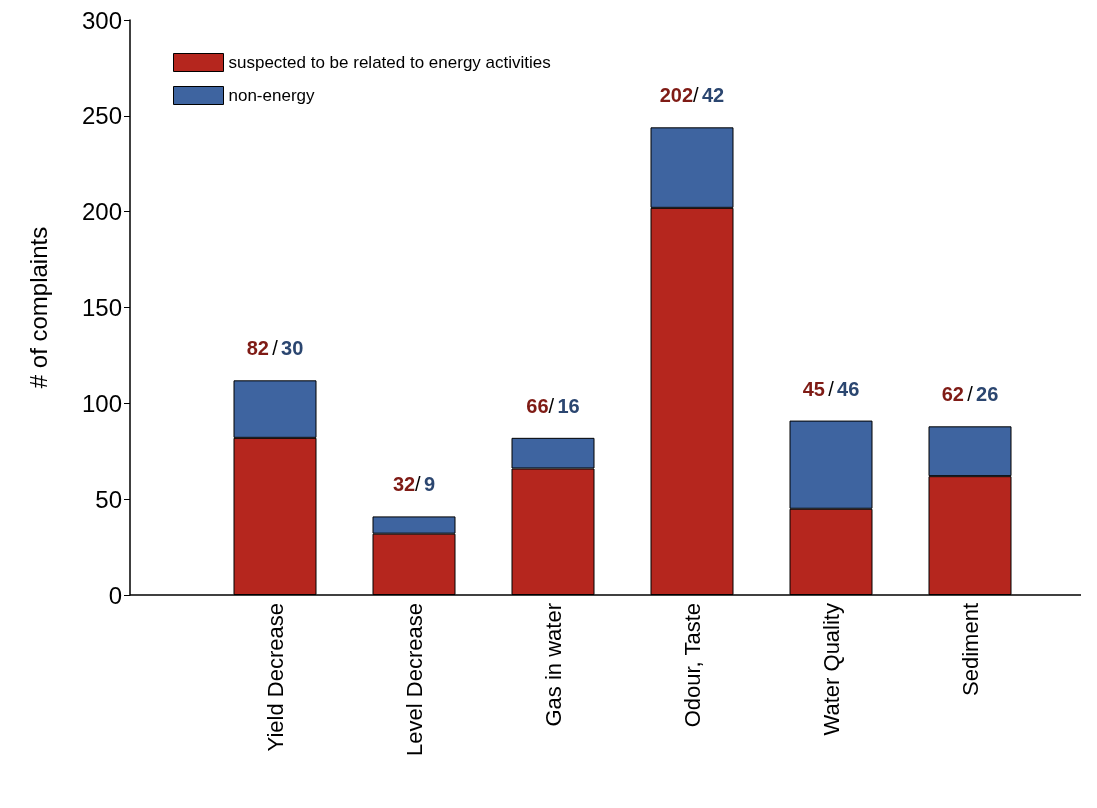 The height and width of the screenshot is (808, 1097). What do you see at coordinates (101, 212) in the screenshot?
I see `y-tick-label: 200` at bounding box center [101, 212].